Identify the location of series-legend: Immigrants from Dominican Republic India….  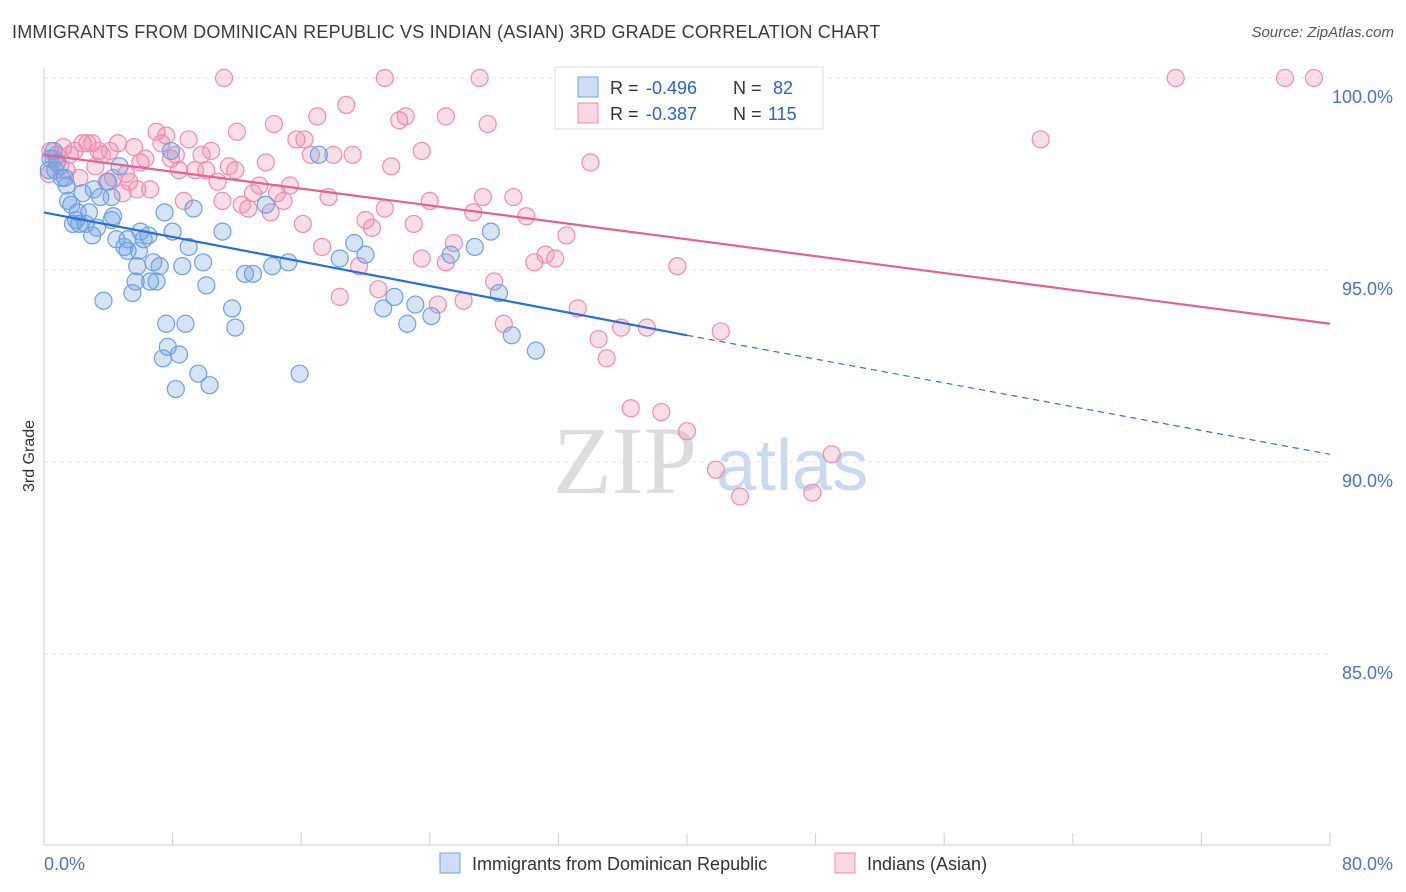
(713, 863).